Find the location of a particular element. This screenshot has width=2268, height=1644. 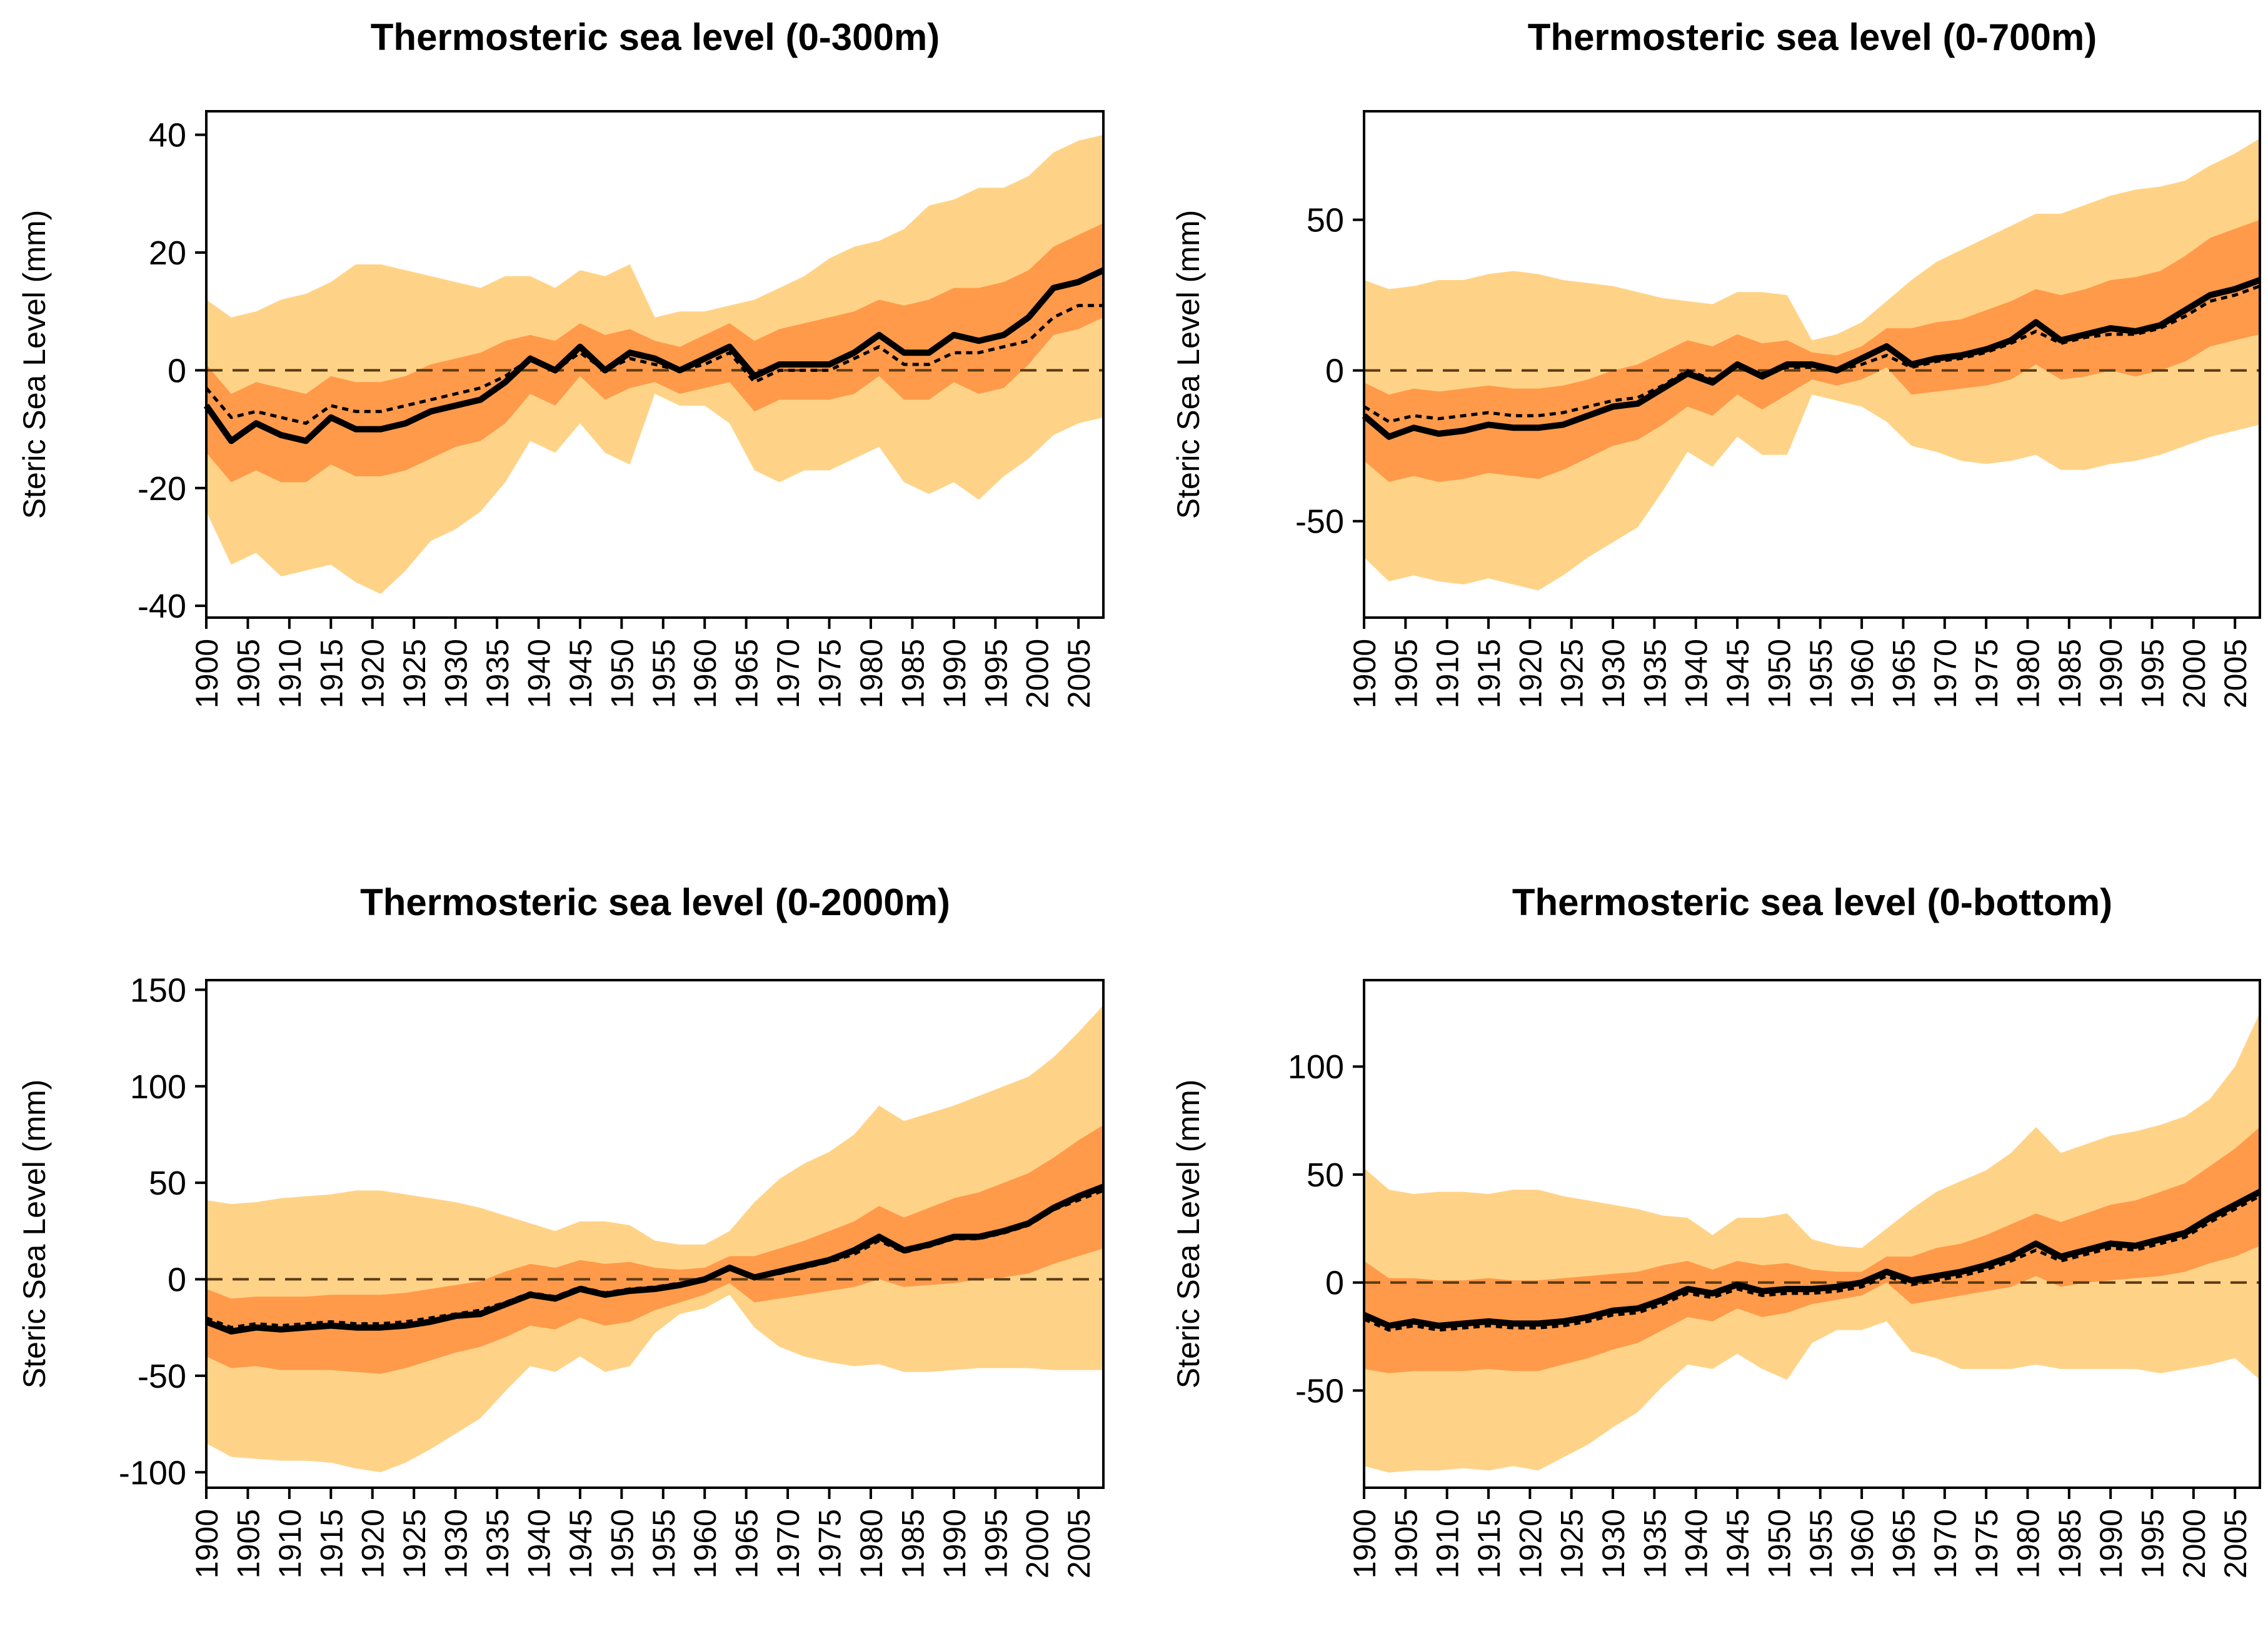

chart-title: Thermosteric sea level (0-bottom) is located at coordinates (1812, 902).